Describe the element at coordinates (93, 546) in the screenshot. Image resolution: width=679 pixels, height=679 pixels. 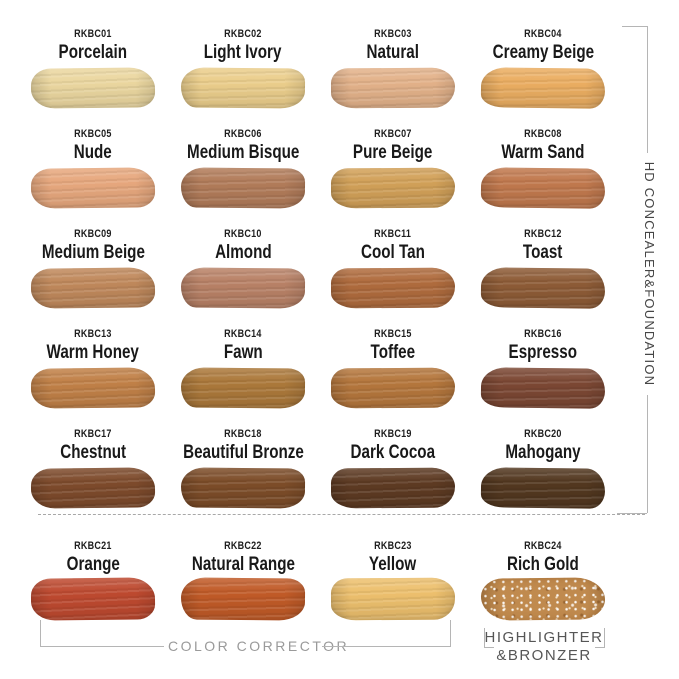
I see `swatch-code: RKBC21` at that location.